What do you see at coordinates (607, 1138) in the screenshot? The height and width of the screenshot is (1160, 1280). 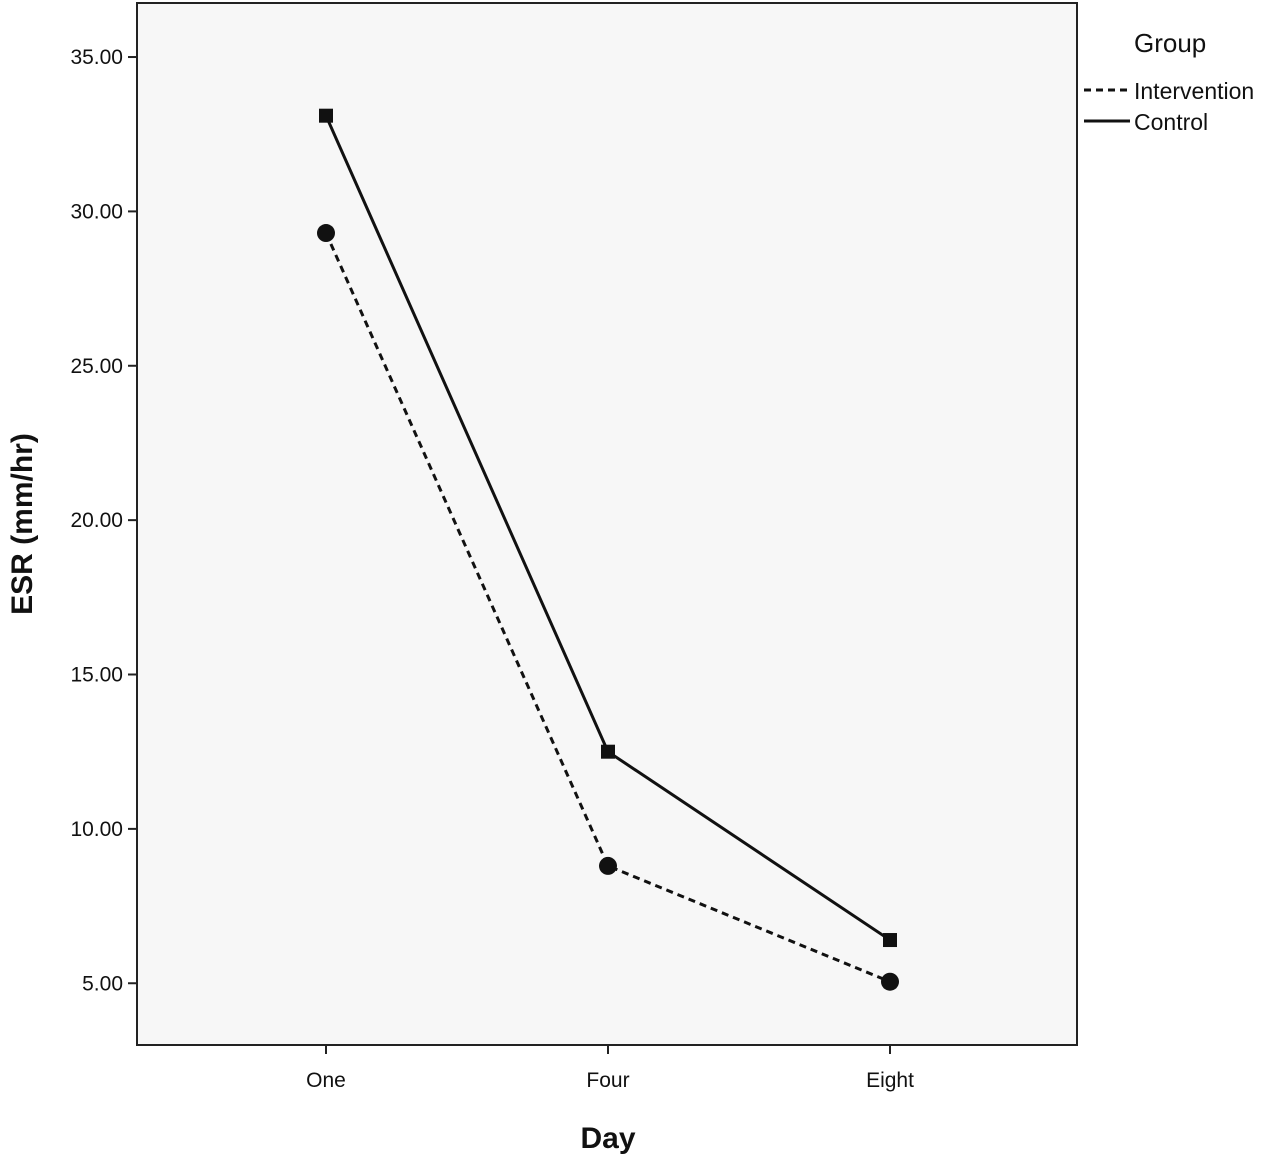 I see `x-axis-title: Day` at bounding box center [607, 1138].